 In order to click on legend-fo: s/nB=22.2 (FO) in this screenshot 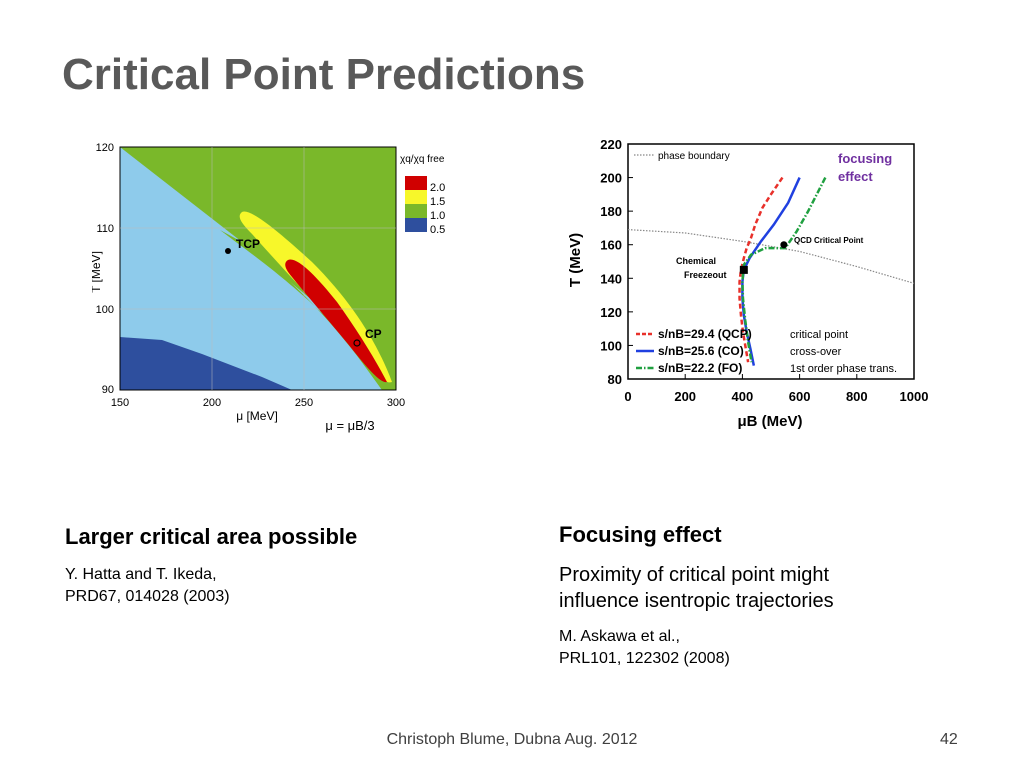, I will do `click(700, 368)`.